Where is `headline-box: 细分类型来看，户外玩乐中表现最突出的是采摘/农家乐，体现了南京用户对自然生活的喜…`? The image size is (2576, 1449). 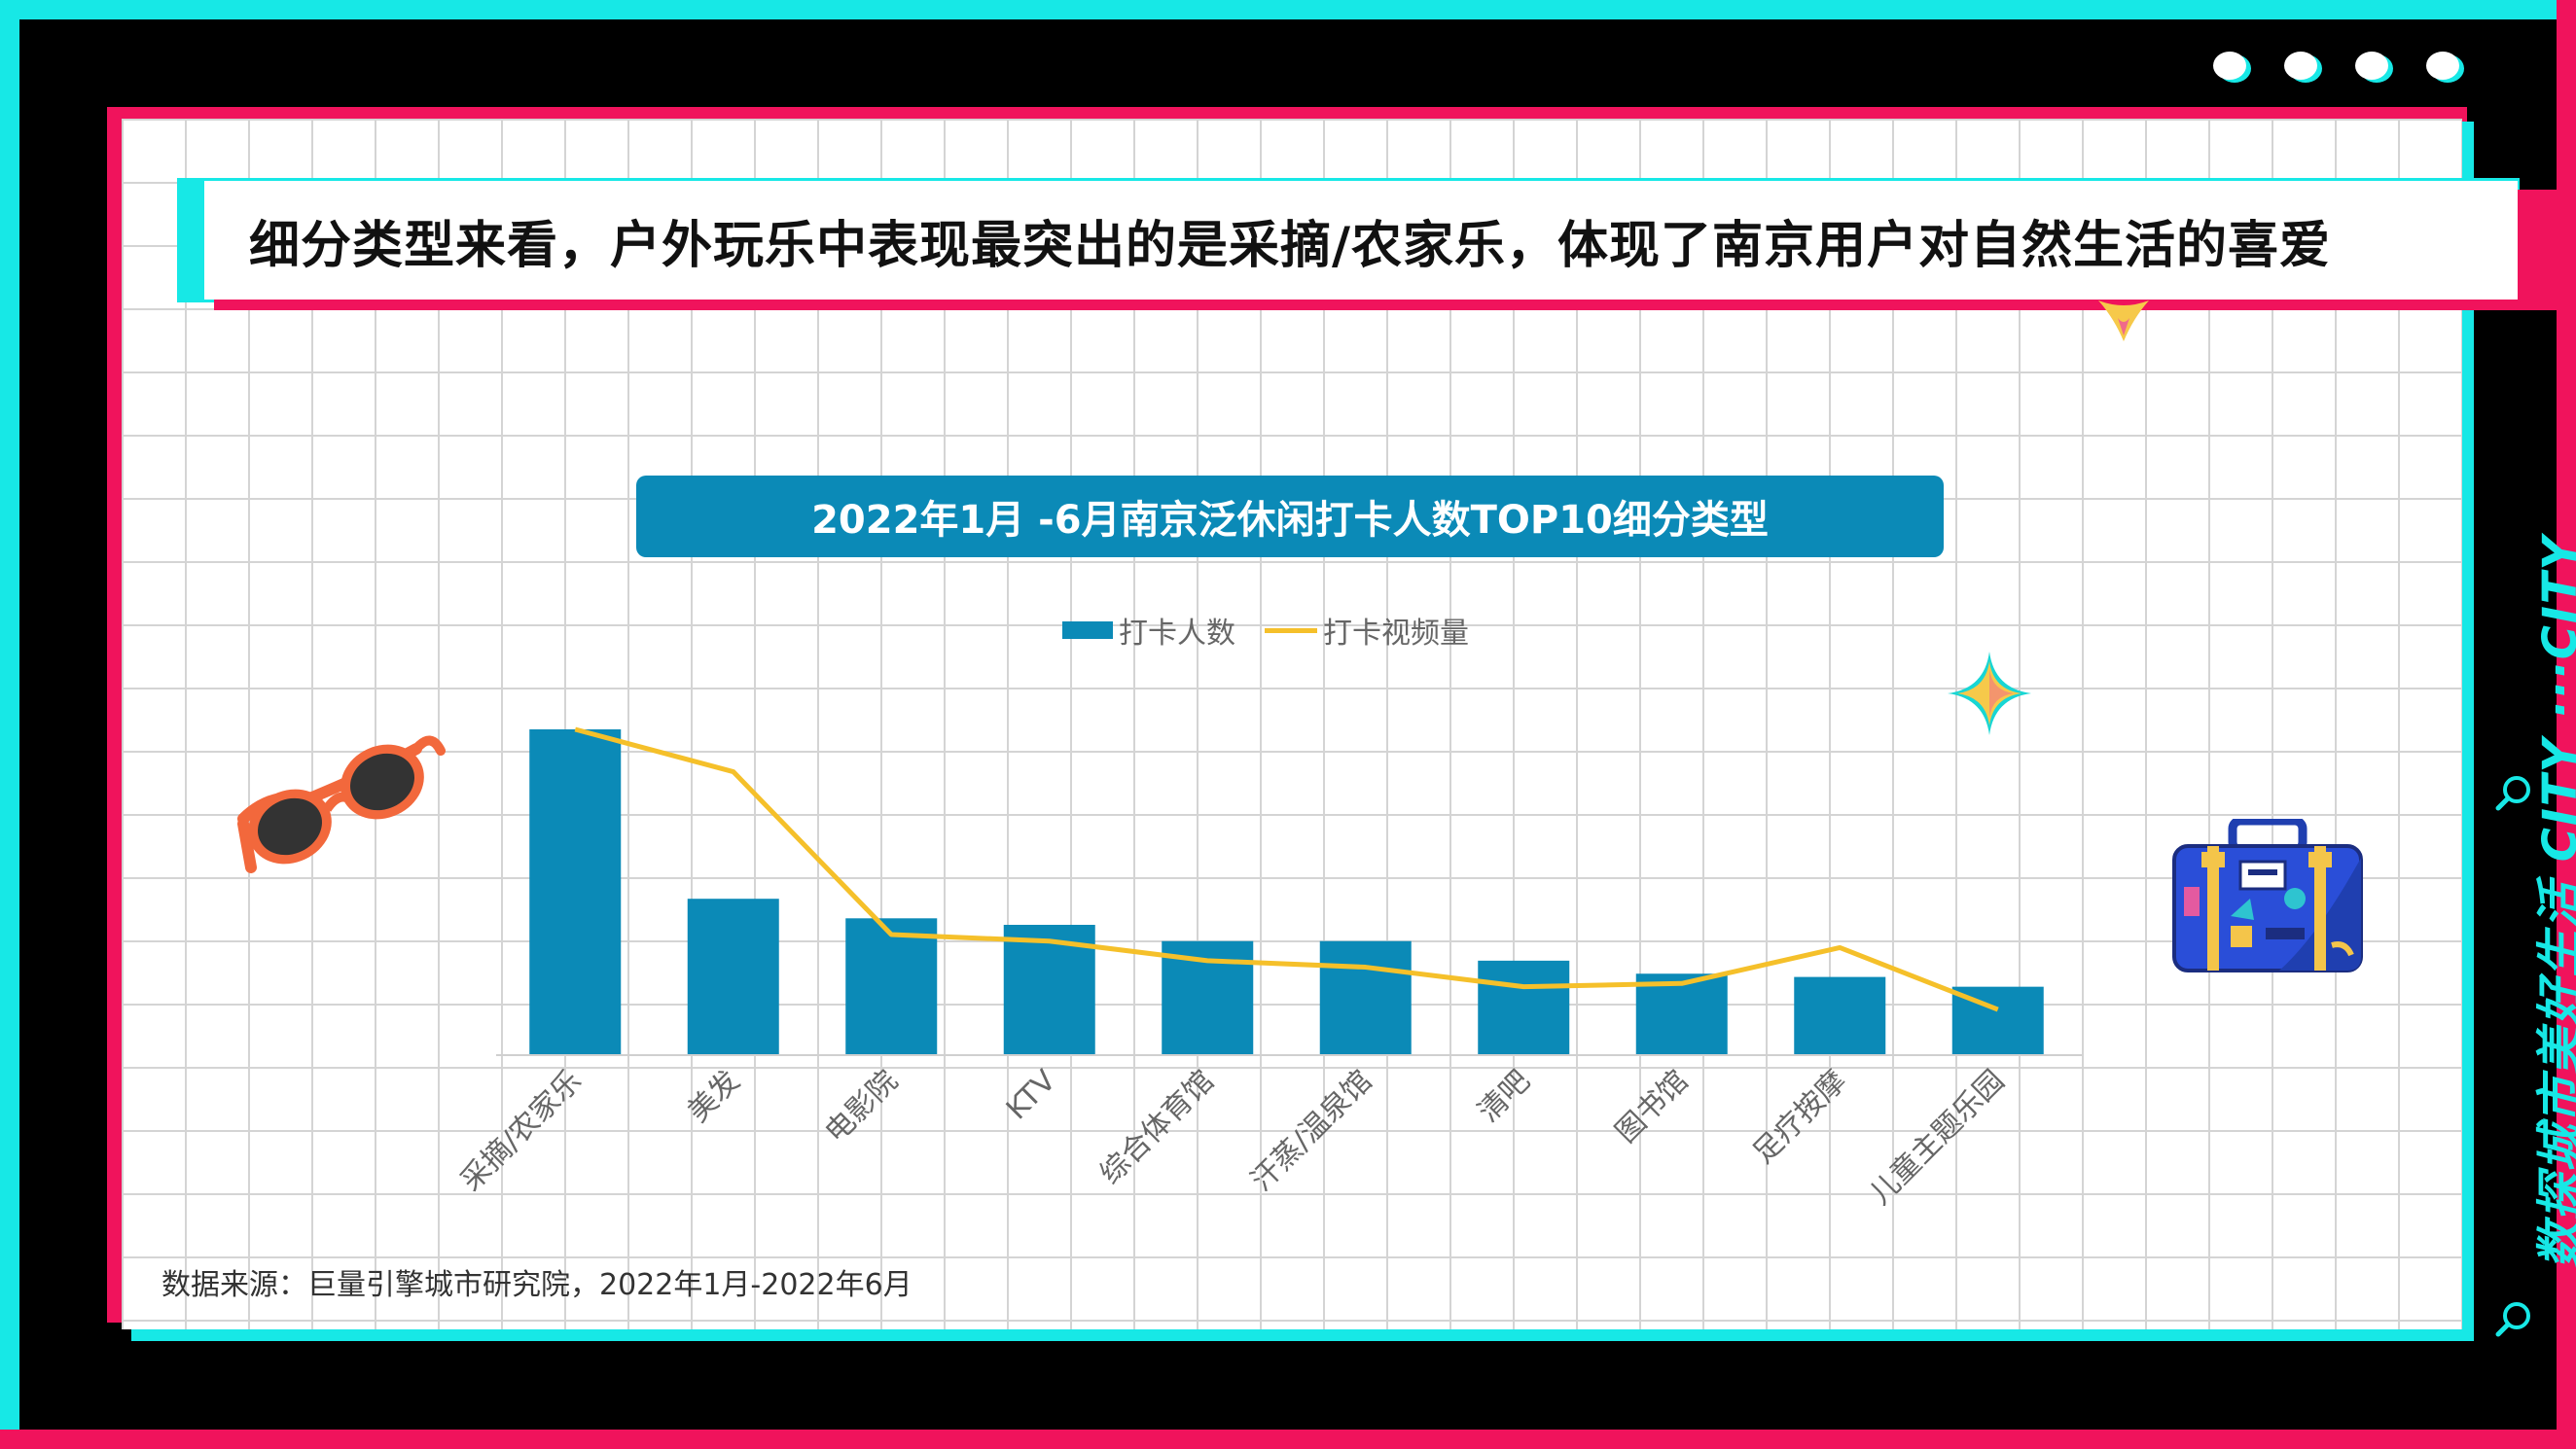
headline-box: 细分类型来看，户外玩乐中表现最突出的是采摘/农家乐，体现了南京用户对自然生活的喜… is located at coordinates (1361, 240).